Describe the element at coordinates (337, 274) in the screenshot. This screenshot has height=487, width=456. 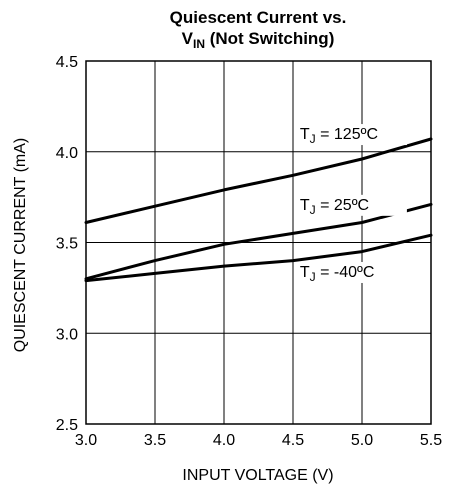
I see `series-label-2: TJ = -40ºC` at that location.